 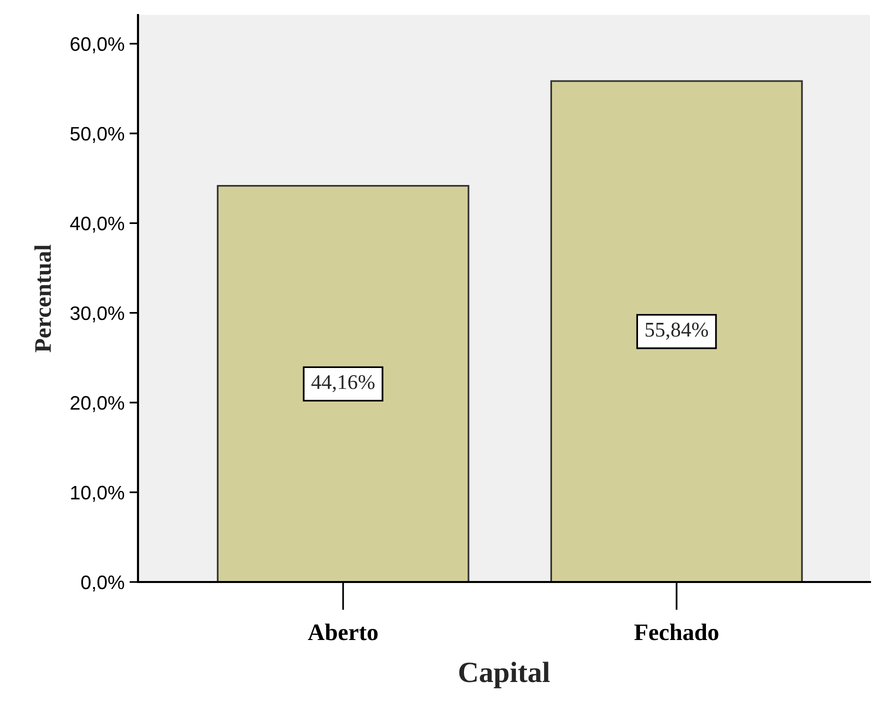 What do you see at coordinates (102, 583) in the screenshot?
I see `y-tick-label: 0,0%` at bounding box center [102, 583].